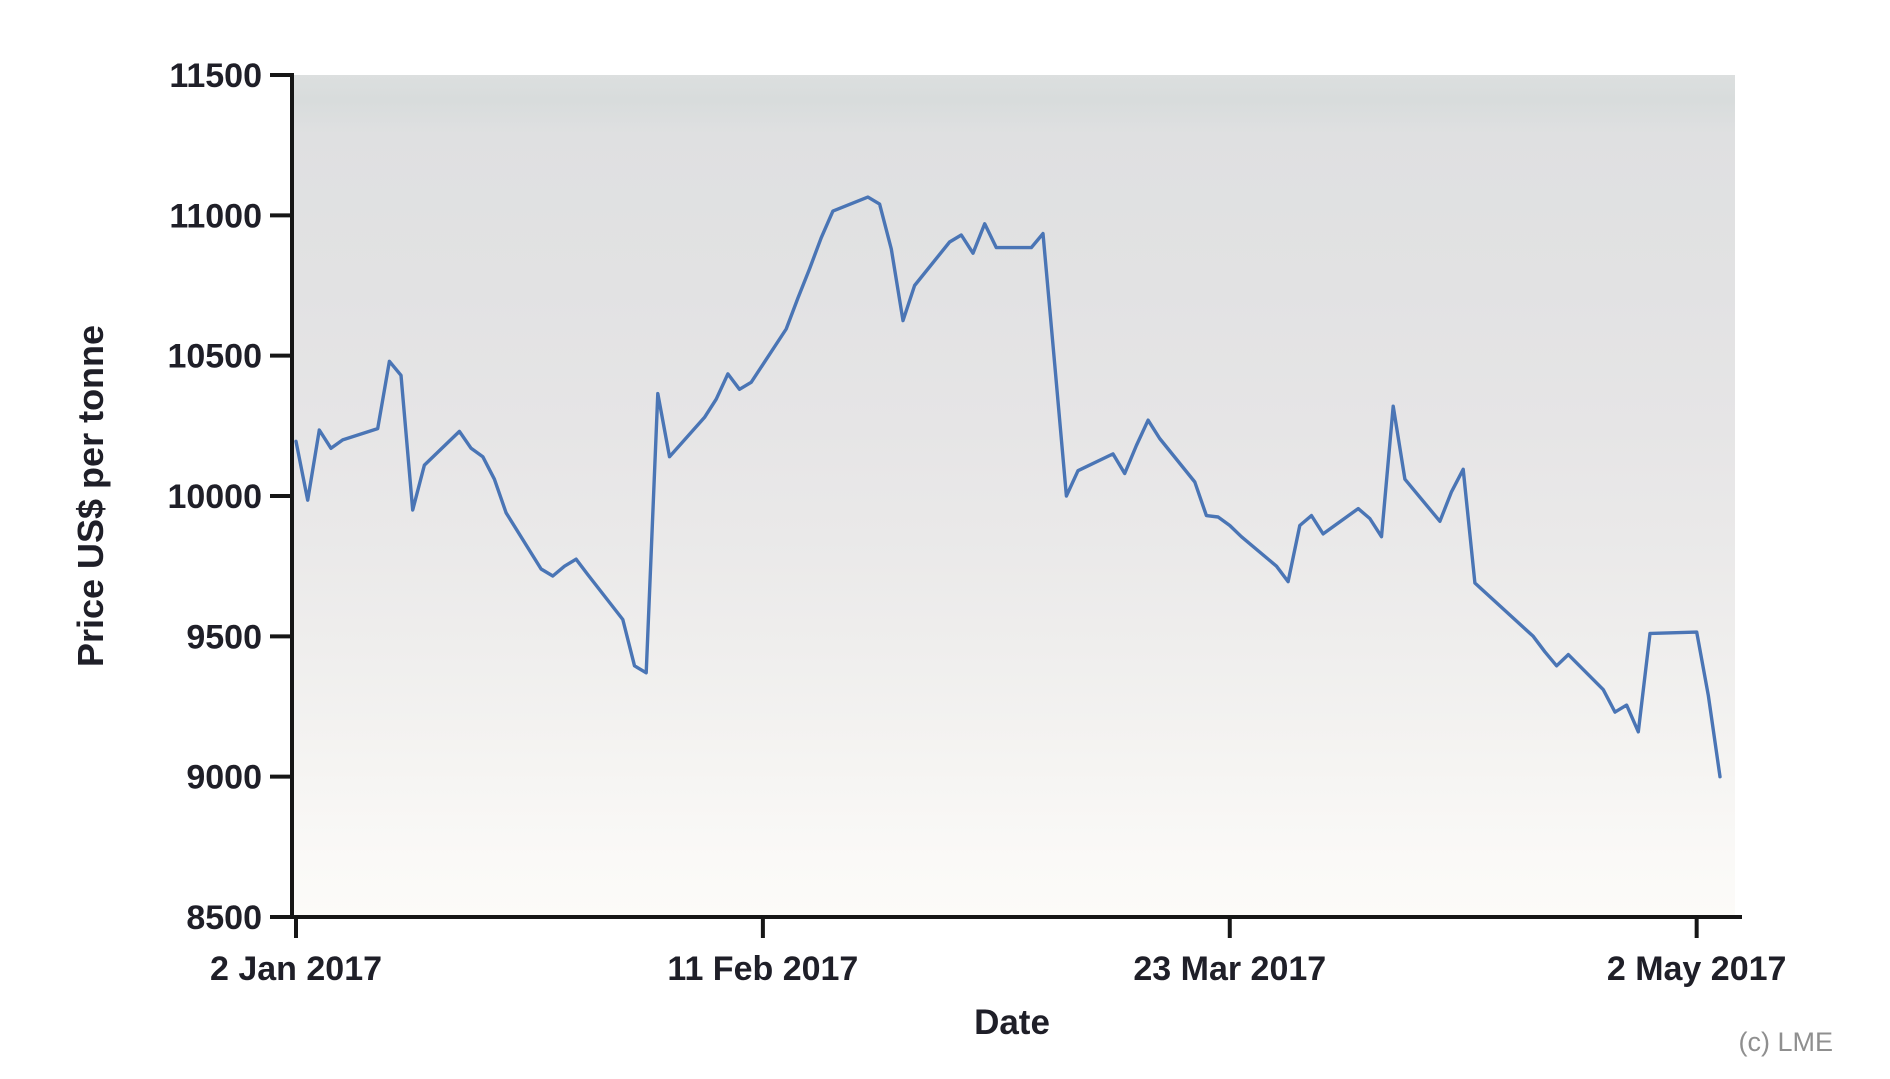 The height and width of the screenshot is (1079, 1890). What do you see at coordinates (1786, 1042) in the screenshot?
I see `copyright-label: (c) LME` at bounding box center [1786, 1042].